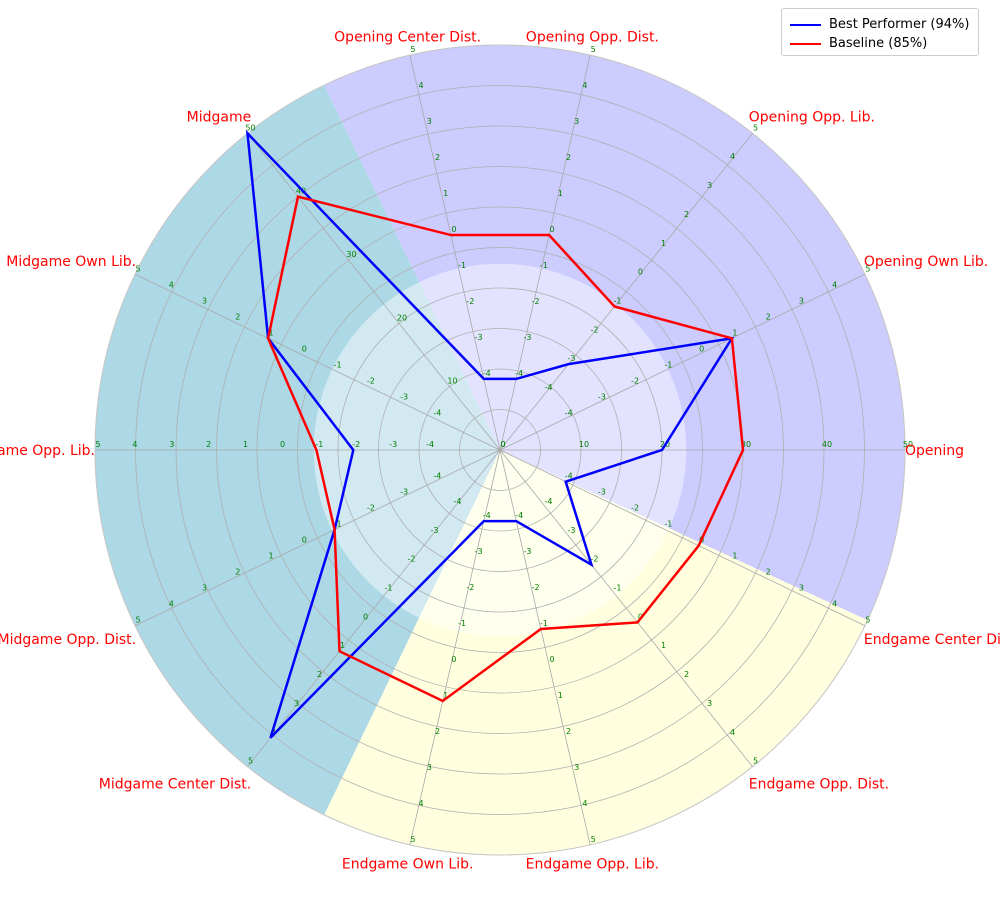  What do you see at coordinates (805, 44) in the screenshot?
I see `legend-swatch-baseline` at bounding box center [805, 44].